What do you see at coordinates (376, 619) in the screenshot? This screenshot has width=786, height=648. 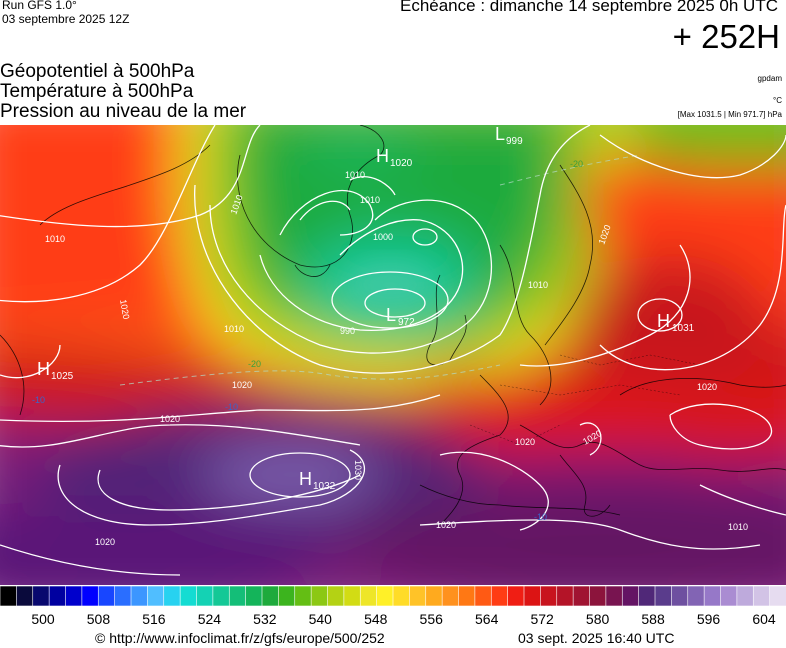 I see `legend-tick-label: 548` at bounding box center [376, 619].